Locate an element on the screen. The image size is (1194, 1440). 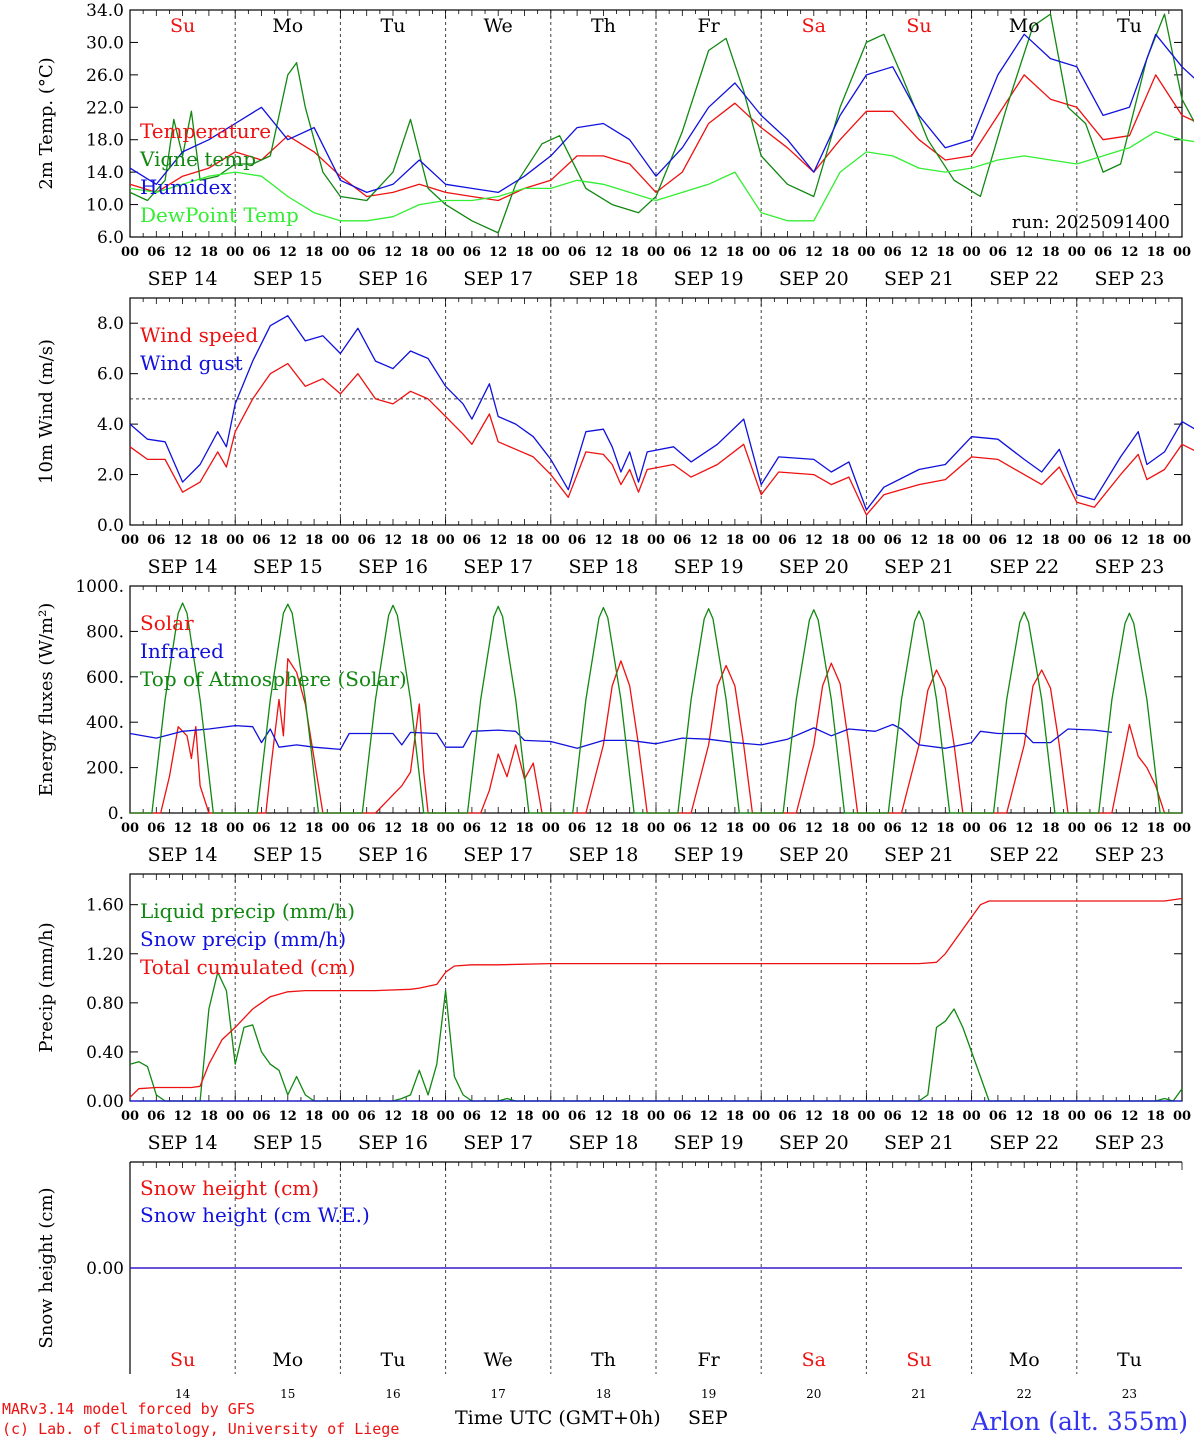
legend-entry: Liquid precip (mm/h) is located at coordinates (247, 911).